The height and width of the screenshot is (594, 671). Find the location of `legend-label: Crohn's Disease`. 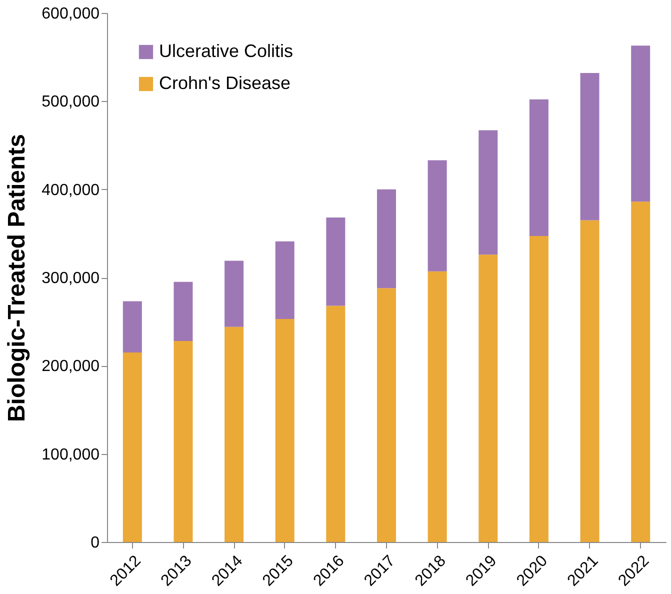

legend-label: Crohn's Disease is located at coordinates (224, 83).